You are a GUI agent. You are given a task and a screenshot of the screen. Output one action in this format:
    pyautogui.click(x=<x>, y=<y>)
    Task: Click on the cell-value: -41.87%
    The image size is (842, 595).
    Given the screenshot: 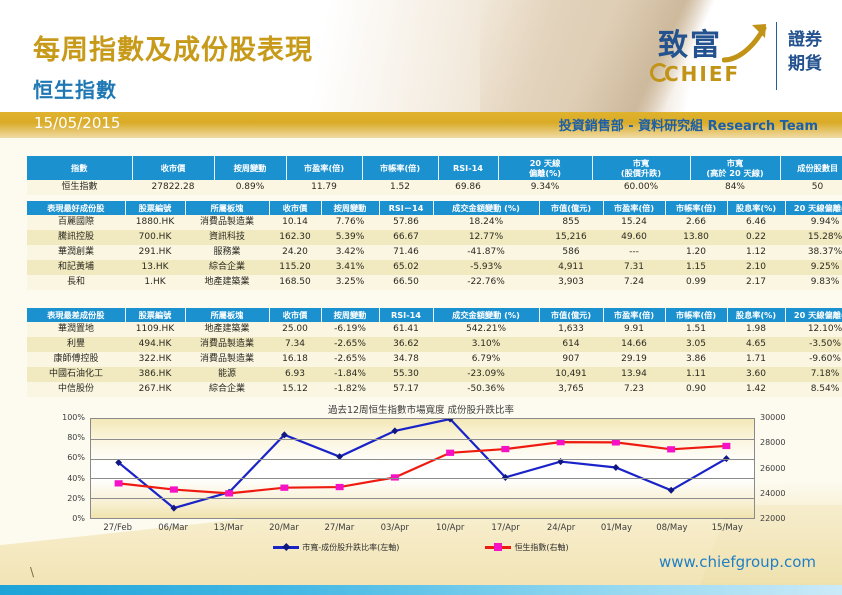 What is the action you would take?
    pyautogui.click(x=486, y=252)
    